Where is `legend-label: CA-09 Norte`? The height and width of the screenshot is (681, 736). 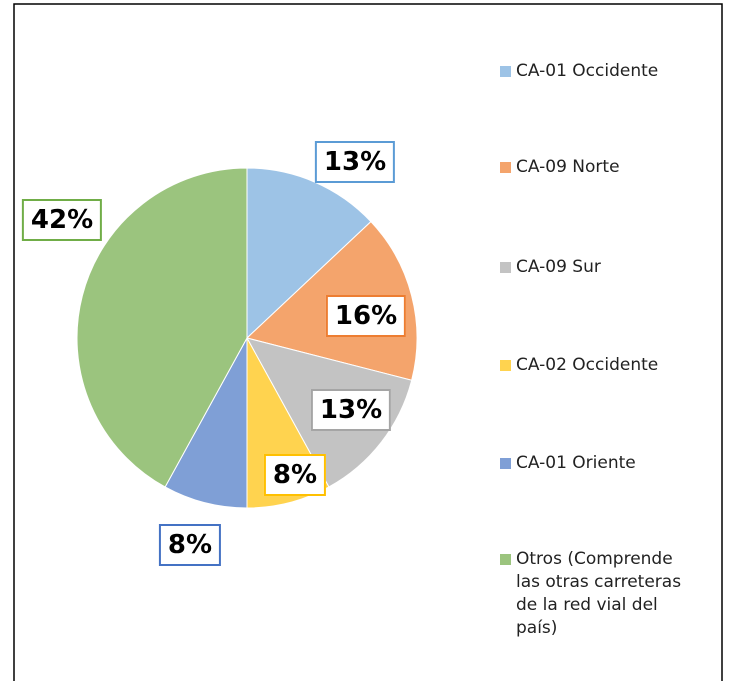 legend-label: CA-09 Norte is located at coordinates (568, 167).